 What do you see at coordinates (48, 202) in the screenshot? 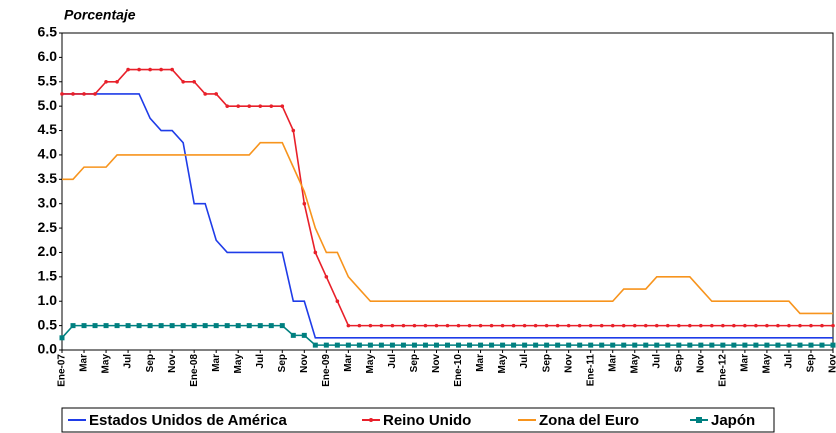
I see `y-tick-label: 3.0` at bounding box center [48, 202].